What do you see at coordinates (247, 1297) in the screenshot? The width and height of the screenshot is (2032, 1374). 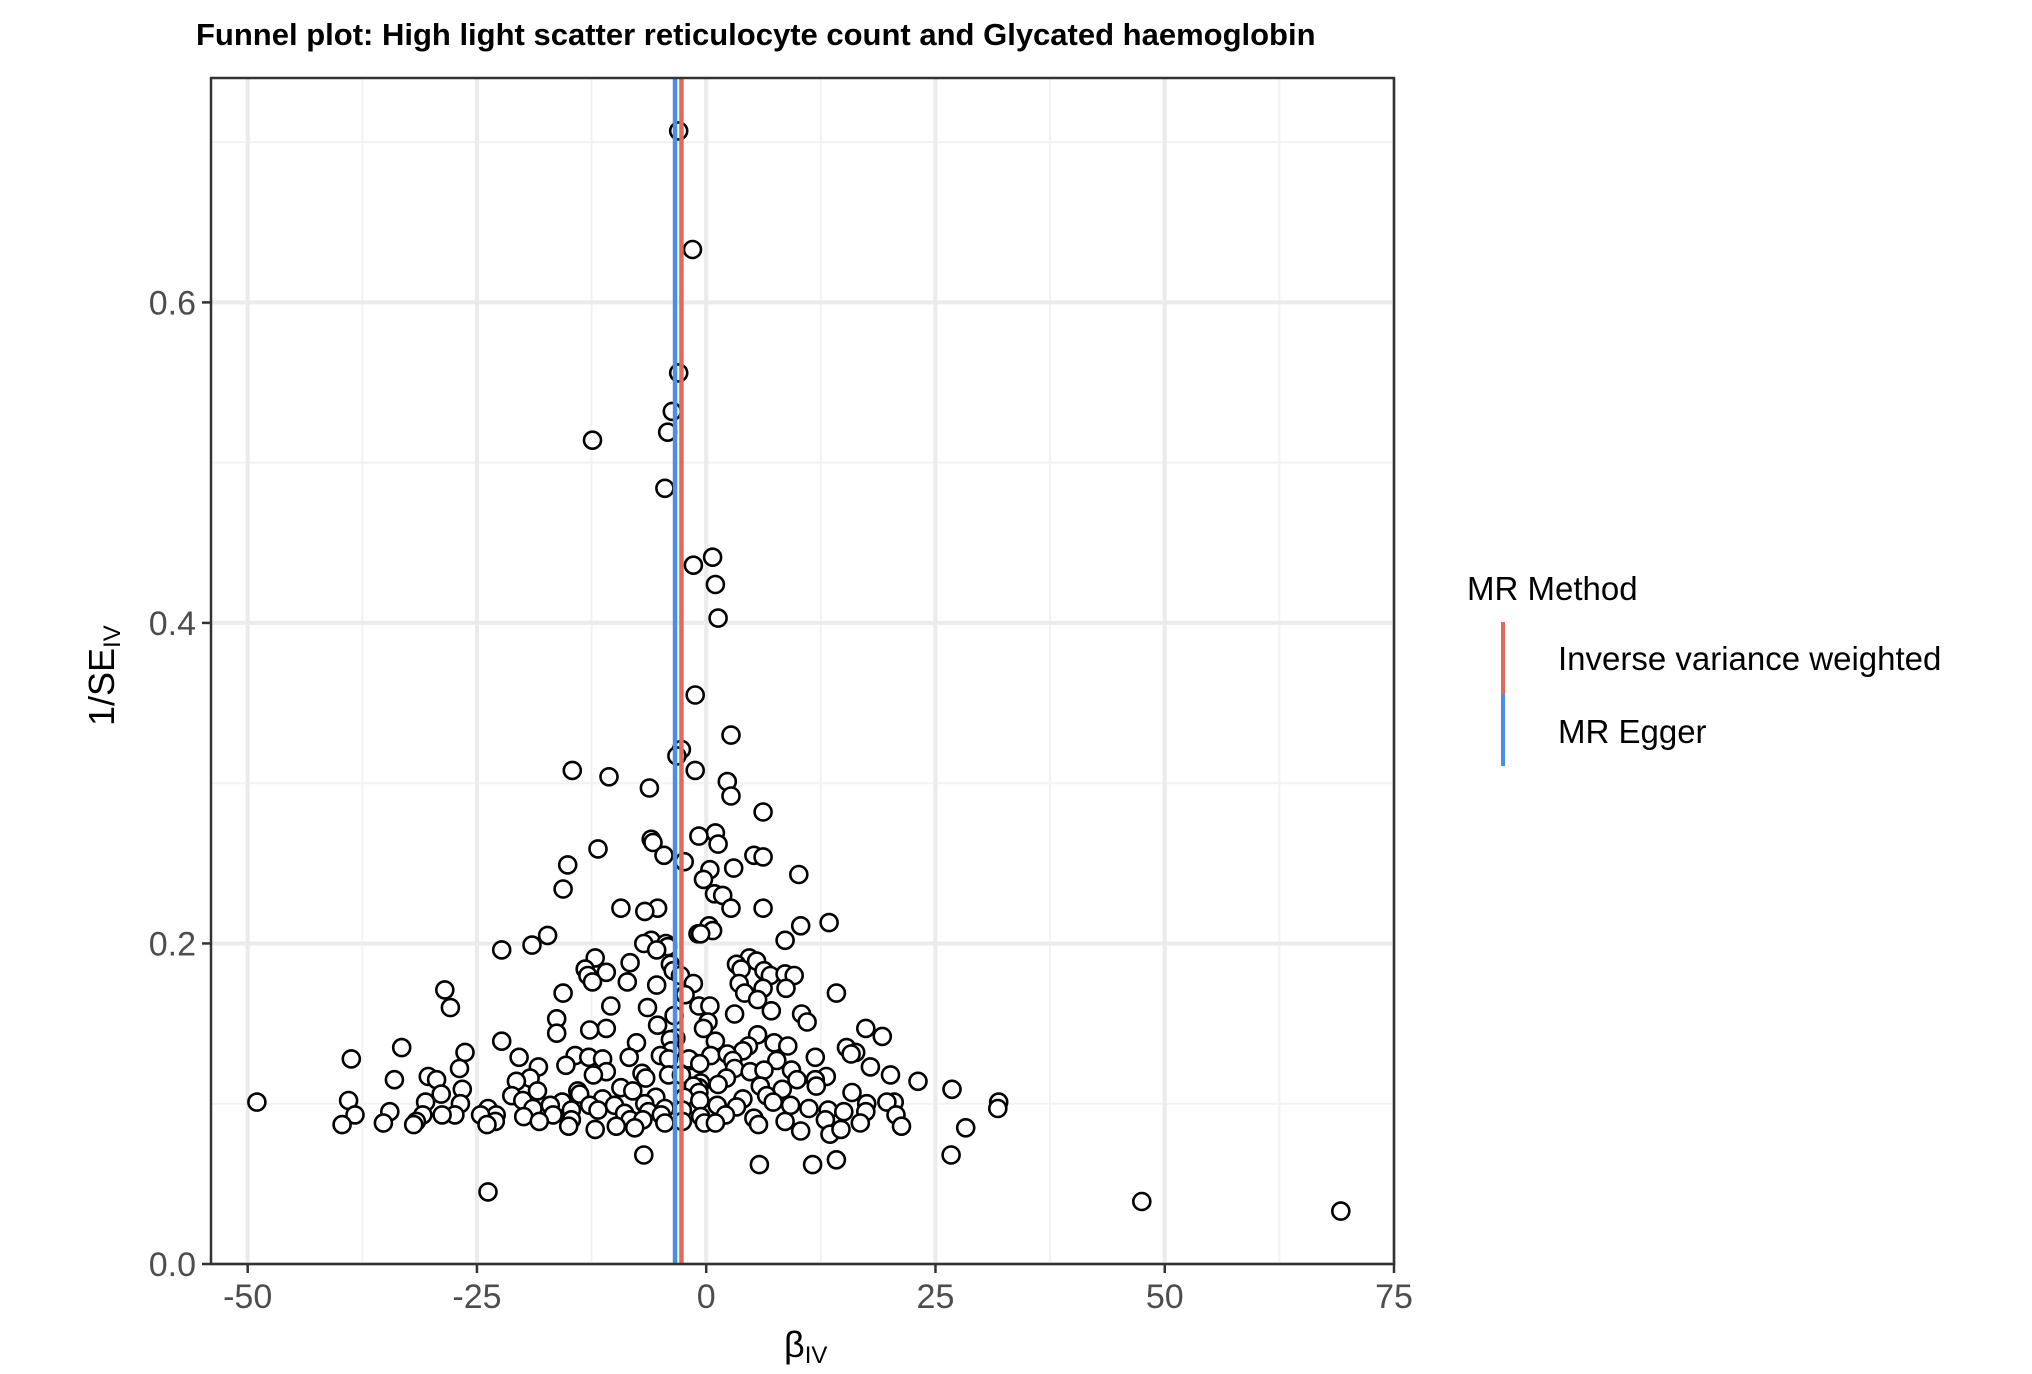 I see `x-tick-label: -50` at bounding box center [247, 1297].